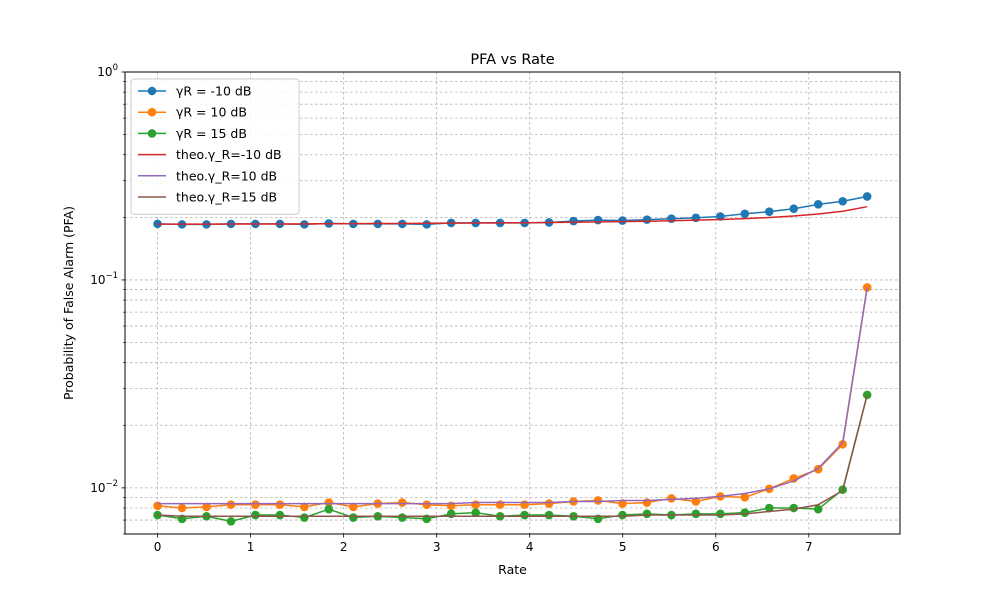 The width and height of the screenshot is (1000, 600). I want to click on series-6-theo-r-15-db, so click(512, 456).